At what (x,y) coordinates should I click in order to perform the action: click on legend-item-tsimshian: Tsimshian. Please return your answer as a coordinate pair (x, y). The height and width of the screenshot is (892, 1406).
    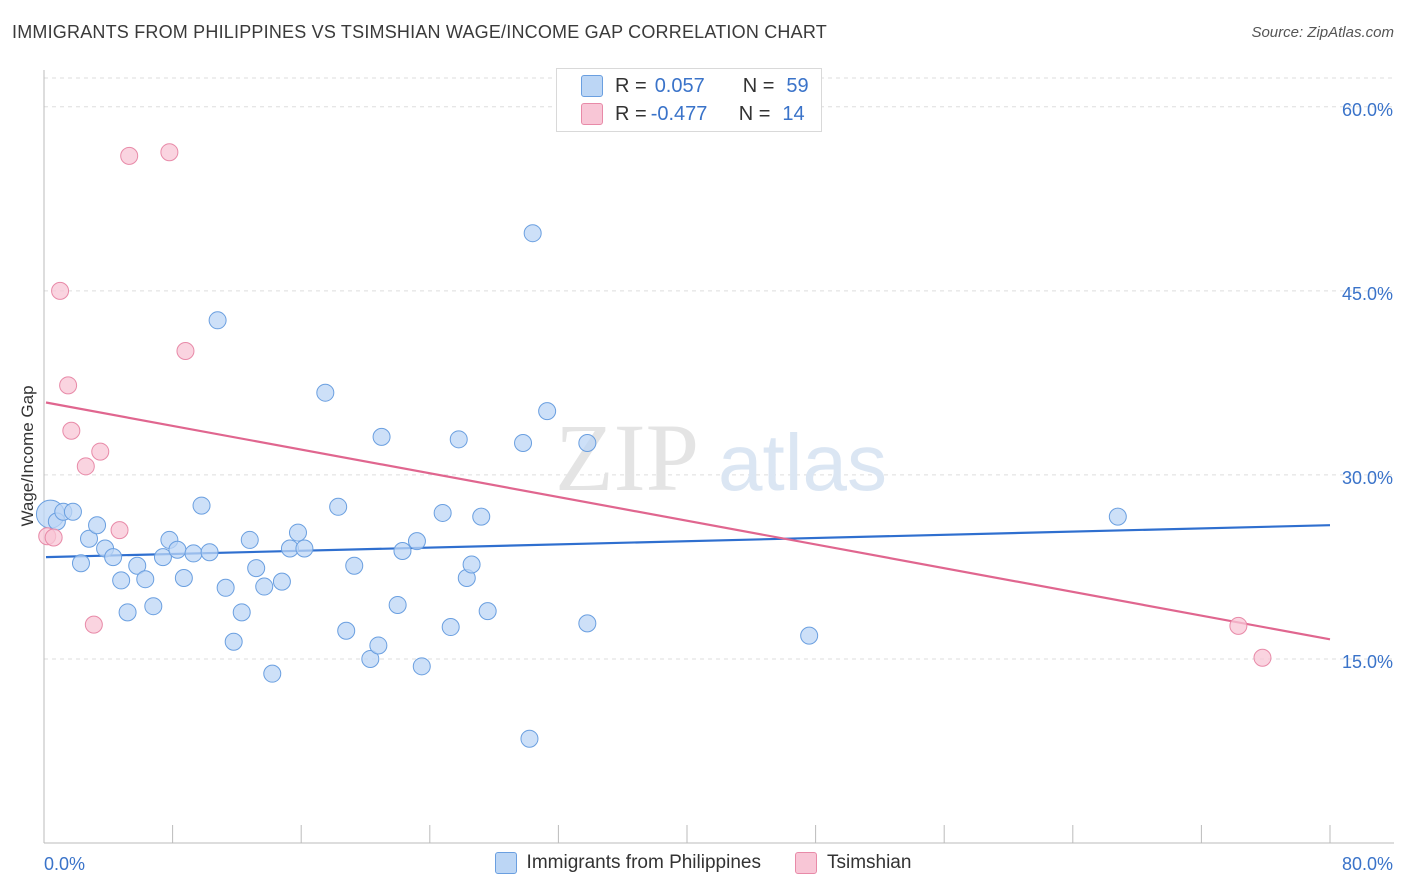
    Looking at the image, I should click on (853, 863).